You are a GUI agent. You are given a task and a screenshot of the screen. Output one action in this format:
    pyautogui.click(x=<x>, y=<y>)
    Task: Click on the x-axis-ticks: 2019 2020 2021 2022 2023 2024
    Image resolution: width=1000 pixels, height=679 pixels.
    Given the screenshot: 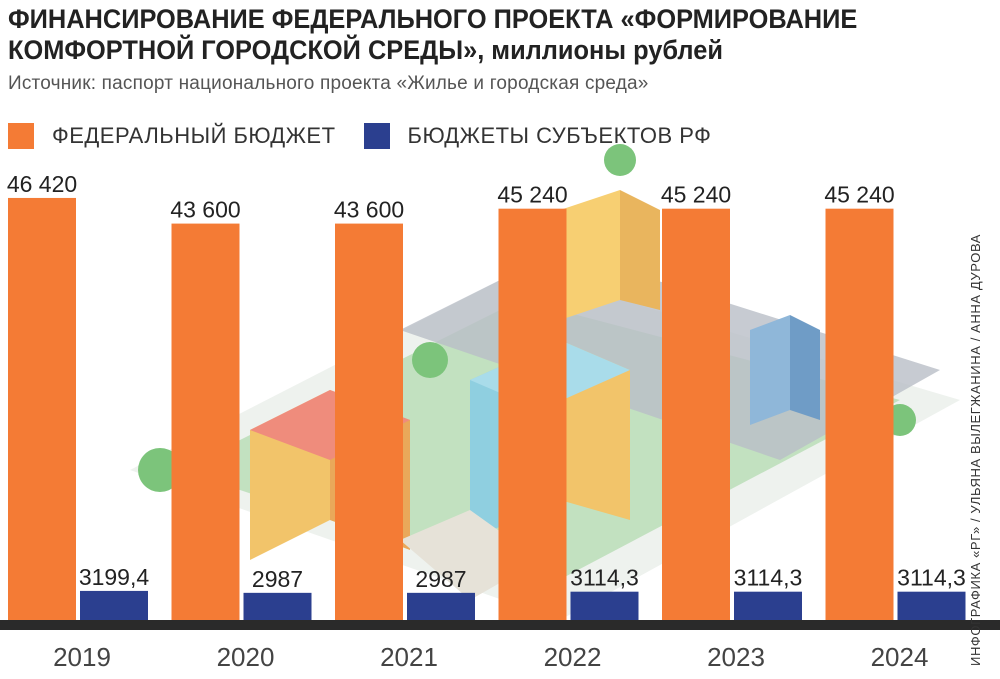 What is the action you would take?
    pyautogui.click(x=490, y=657)
    